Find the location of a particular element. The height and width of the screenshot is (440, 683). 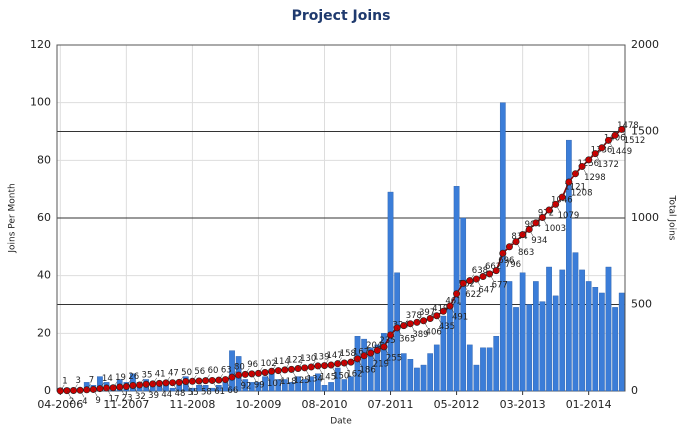

data-label: 7 is located at coordinates (91, 380).